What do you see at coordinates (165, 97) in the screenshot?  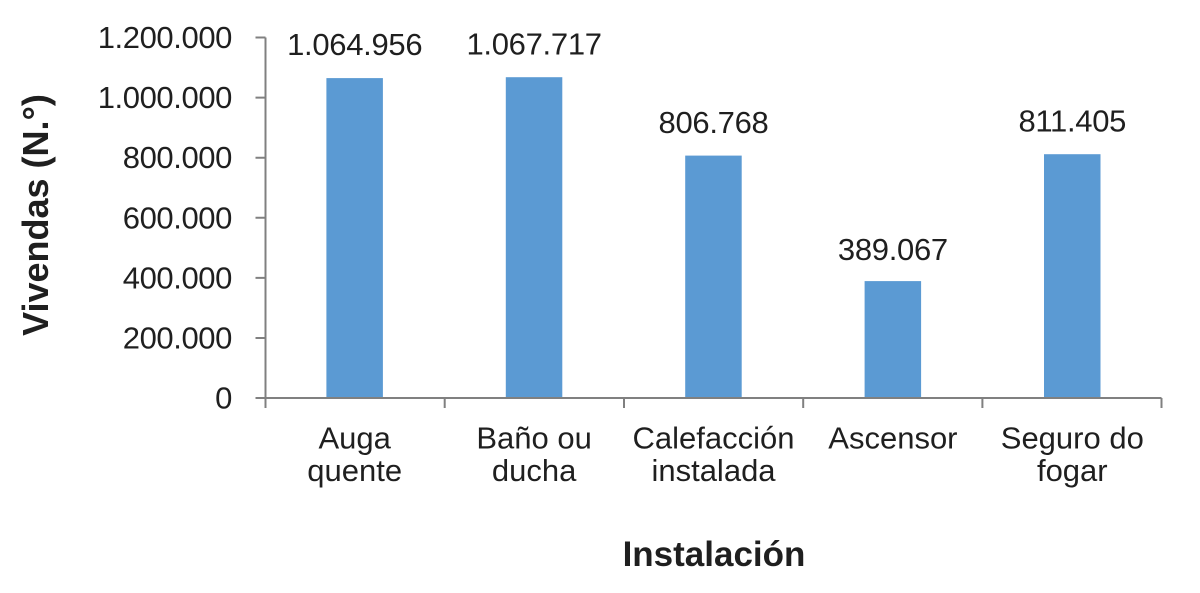 I see `svg-text: 1.000.000` at bounding box center [165, 97].